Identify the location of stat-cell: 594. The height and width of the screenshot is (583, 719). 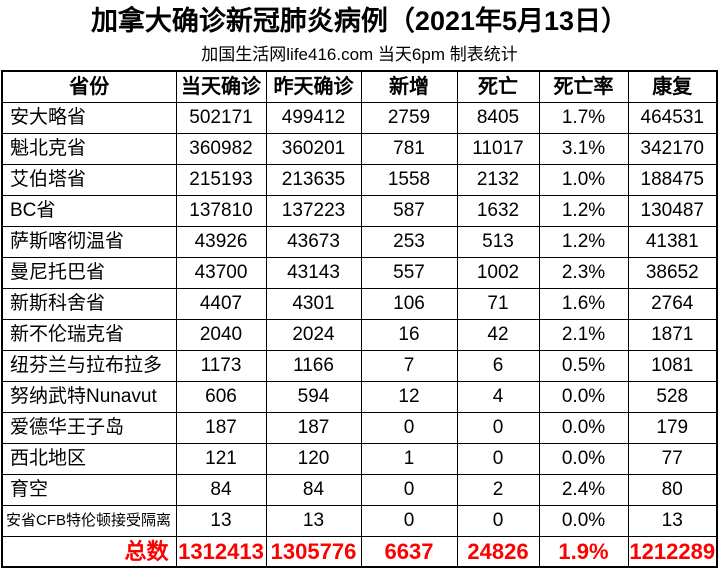
(313, 397).